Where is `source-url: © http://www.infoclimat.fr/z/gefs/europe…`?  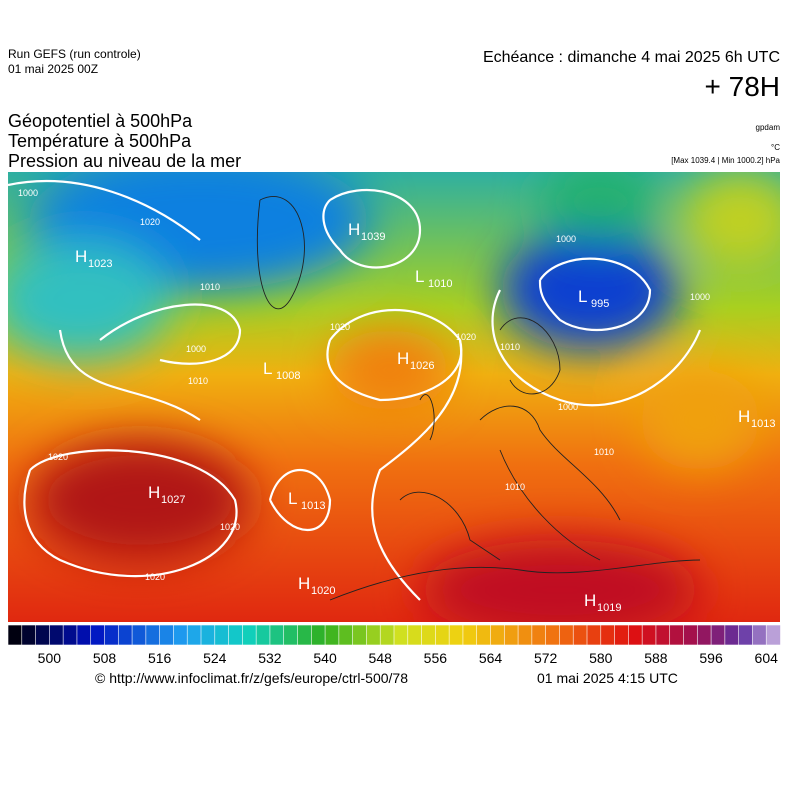
source-url: © http://www.infoclimat.fr/z/gefs/europe… is located at coordinates (251, 678).